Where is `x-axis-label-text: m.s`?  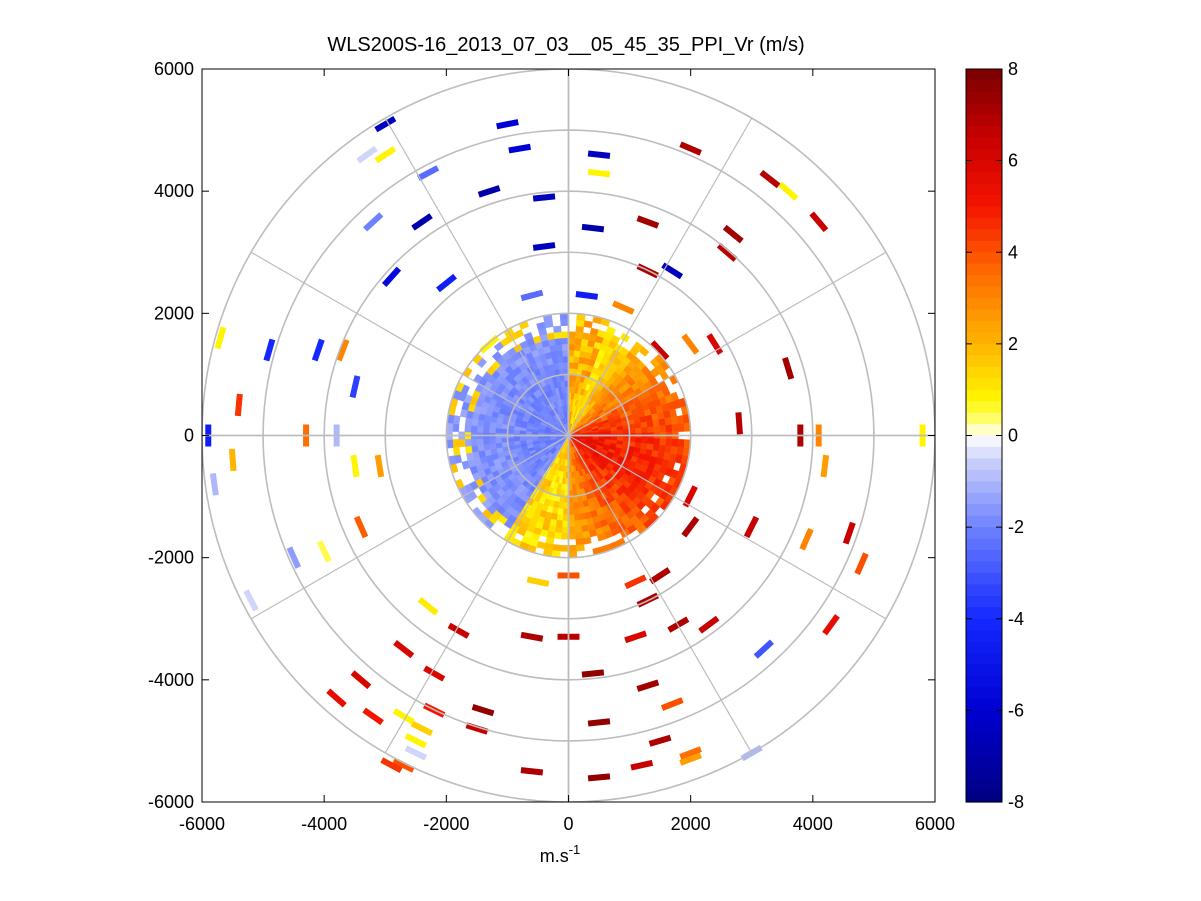
x-axis-label-text: m.s is located at coordinates (554, 856).